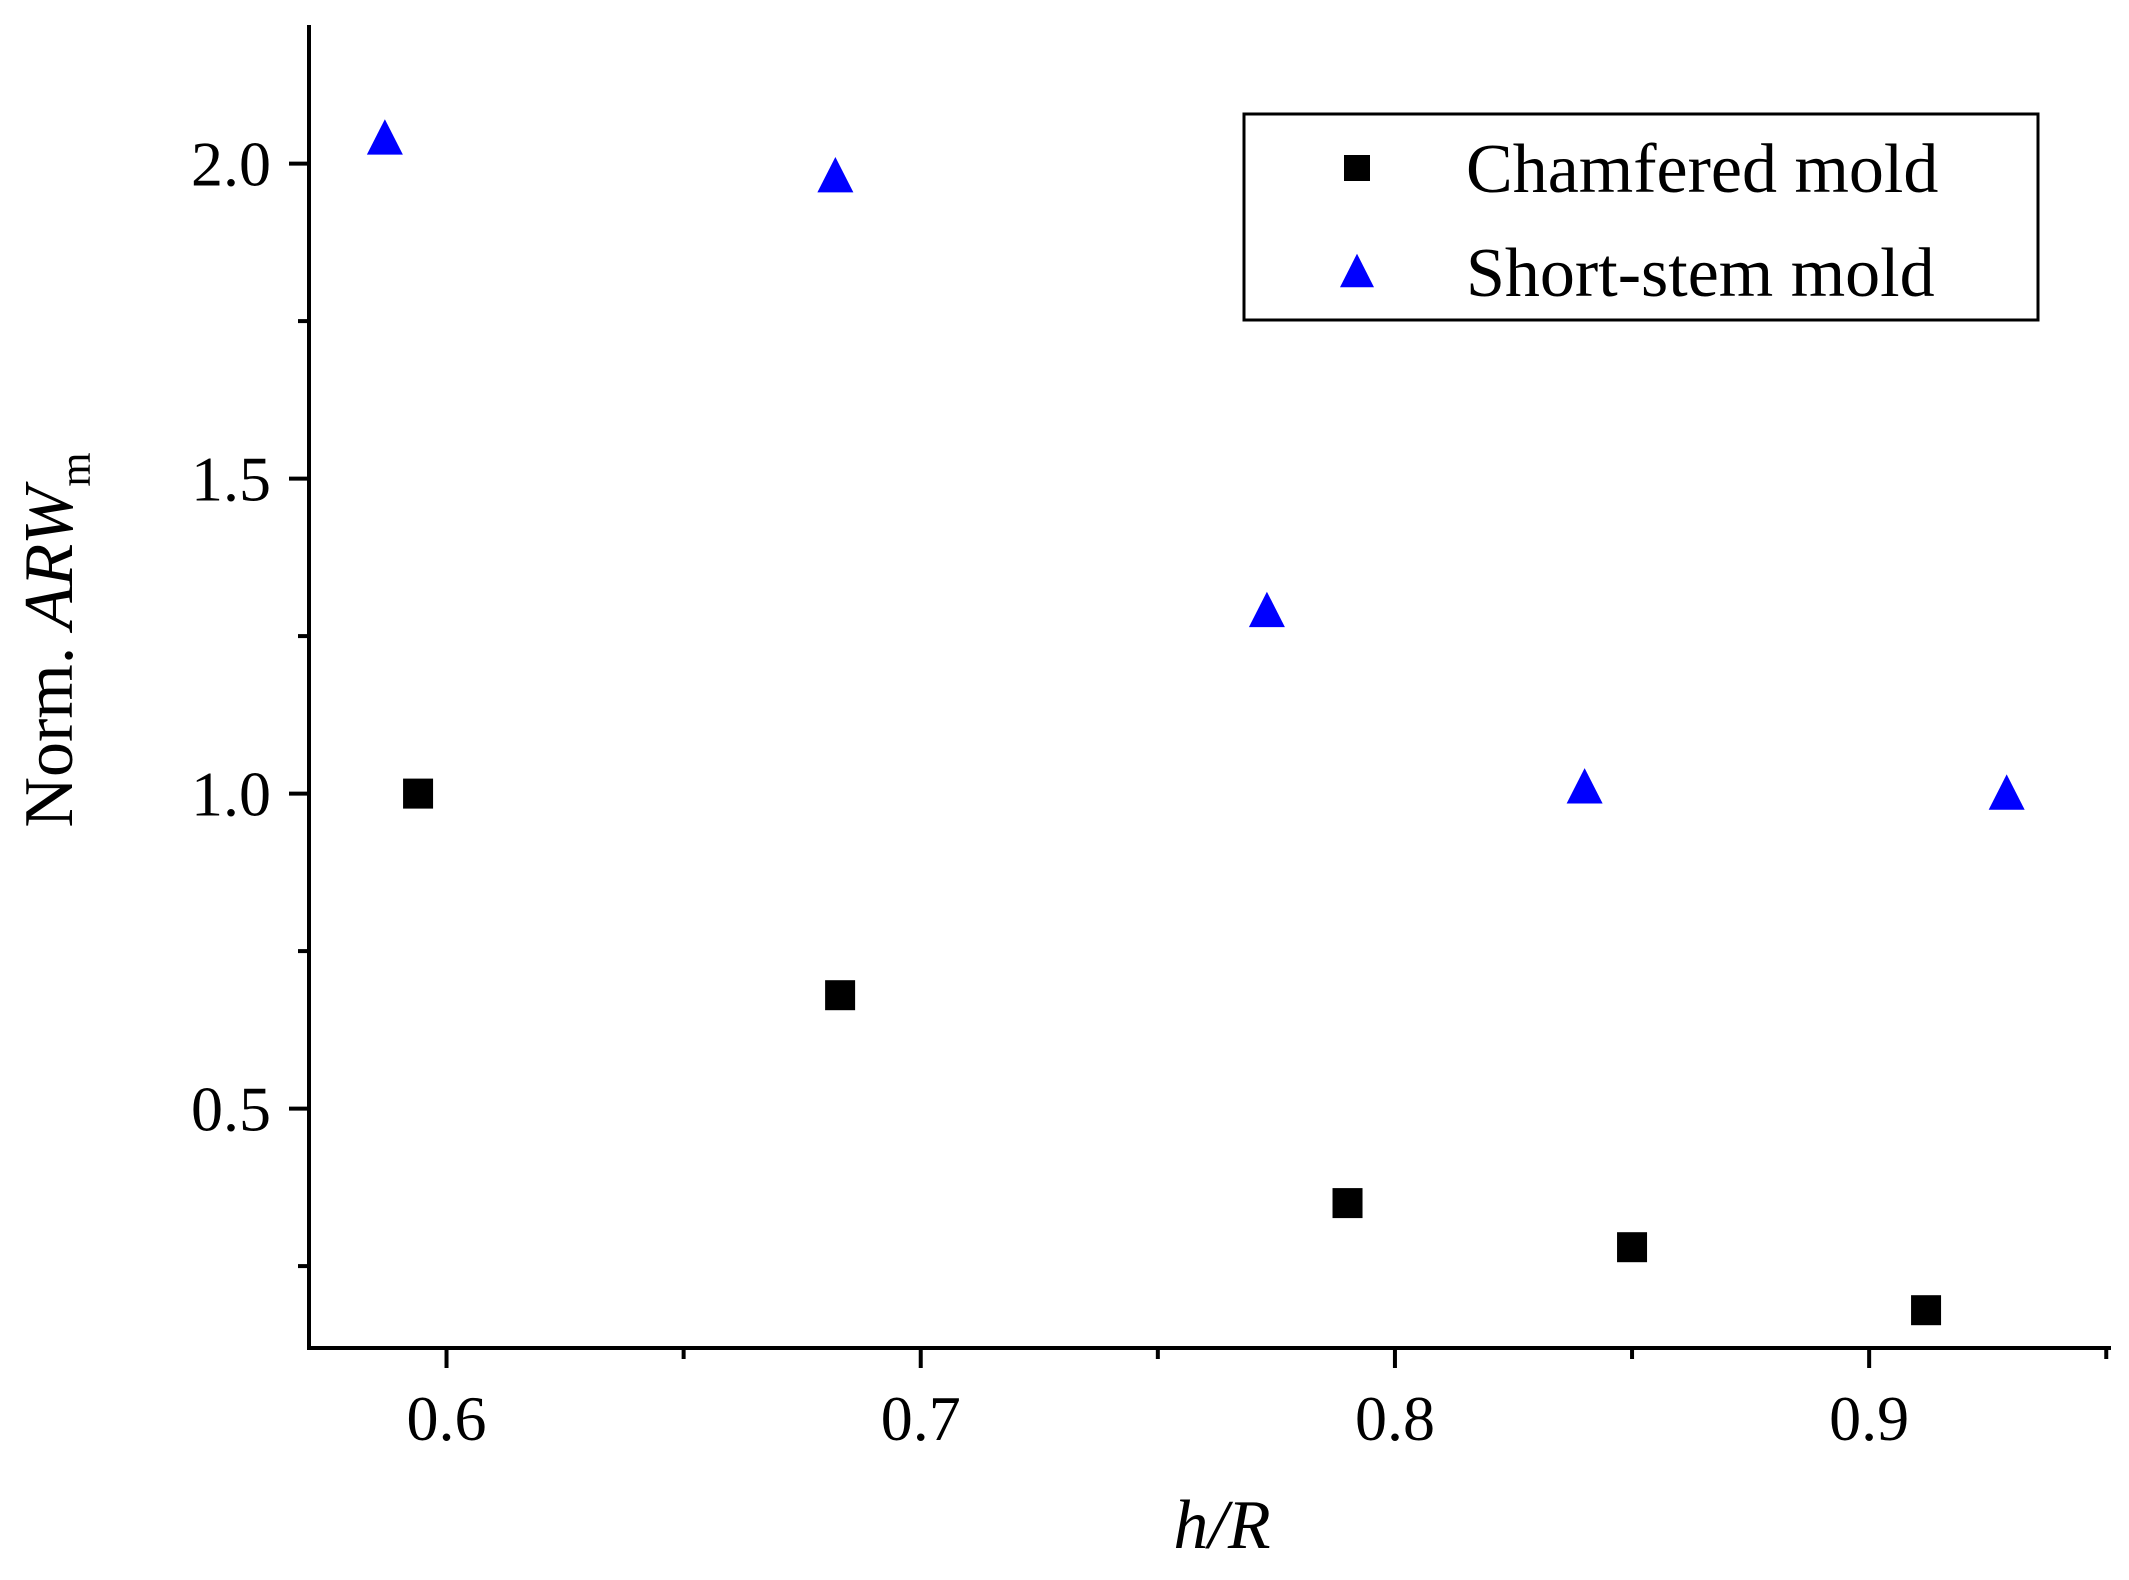 The image size is (2129, 1580). What do you see at coordinates (1357, 270) in the screenshot?
I see `legend-marker-triangle` at bounding box center [1357, 270].